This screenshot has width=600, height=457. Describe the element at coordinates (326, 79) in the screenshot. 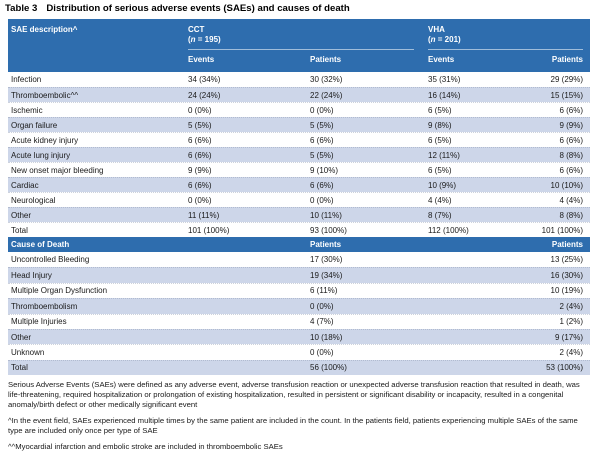

I see `cell-cct-patients: 30 (32%)` at that location.